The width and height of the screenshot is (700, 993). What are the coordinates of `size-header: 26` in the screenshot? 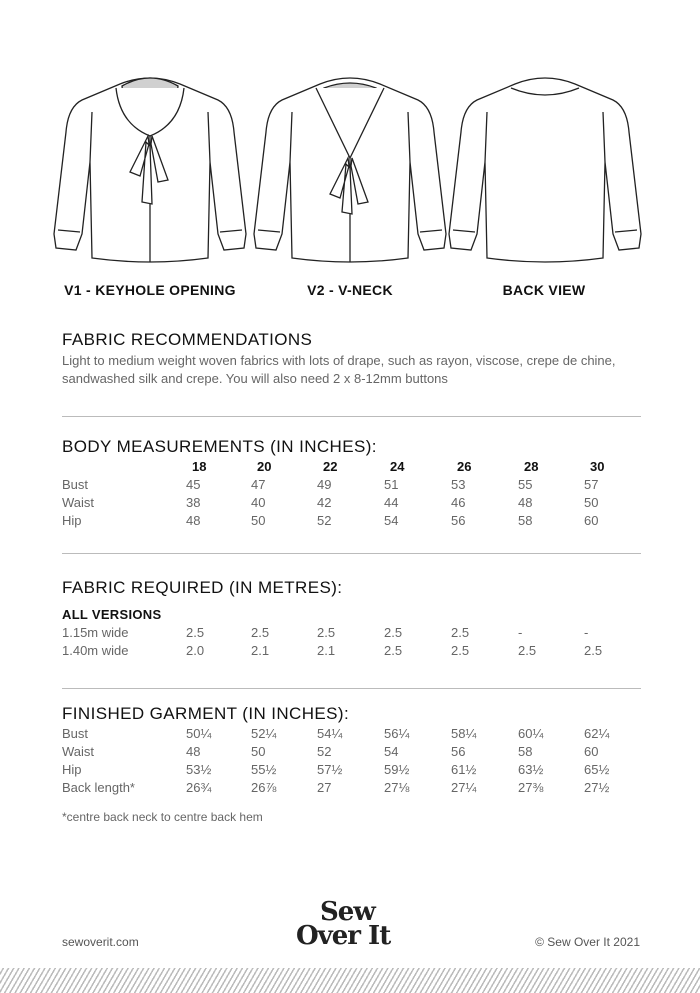 It's located at (464, 466).